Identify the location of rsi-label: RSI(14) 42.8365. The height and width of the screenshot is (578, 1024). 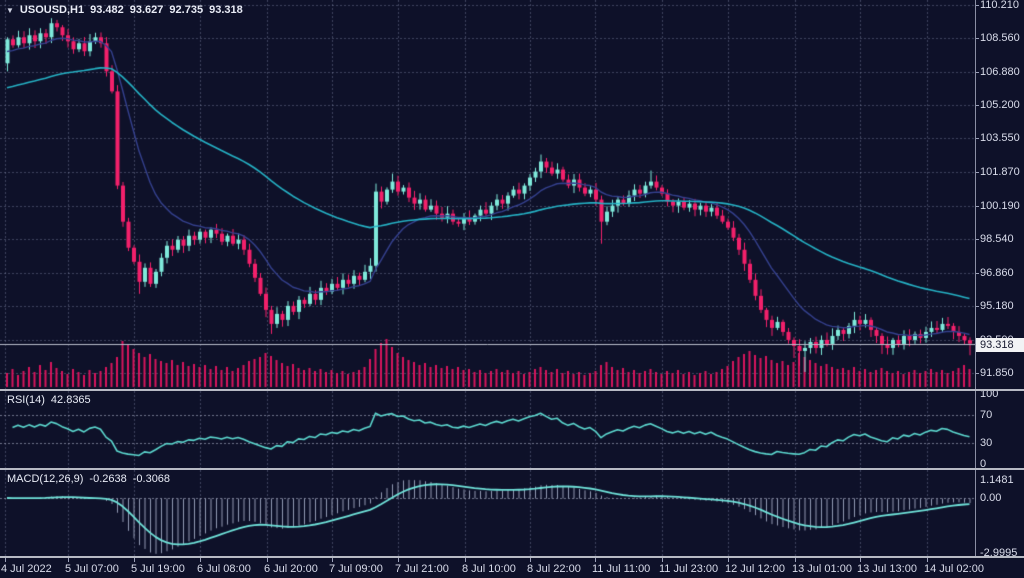
(52, 400).